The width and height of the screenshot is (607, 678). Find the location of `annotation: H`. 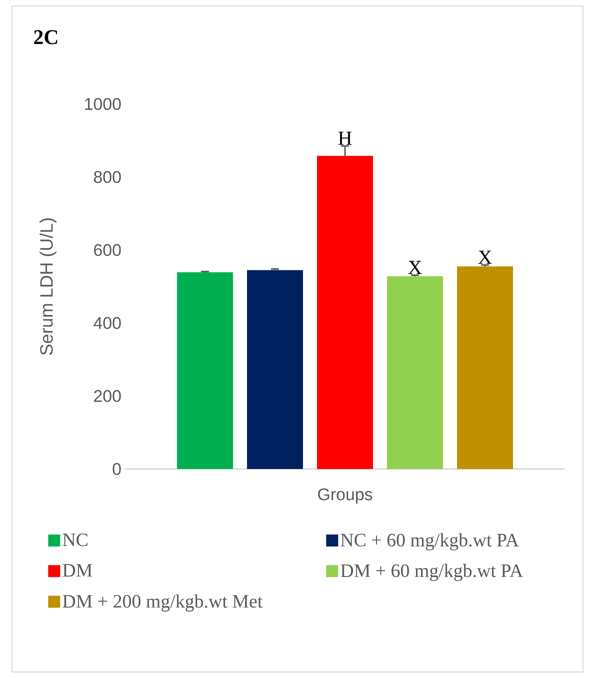

annotation: H is located at coordinates (345, 138).